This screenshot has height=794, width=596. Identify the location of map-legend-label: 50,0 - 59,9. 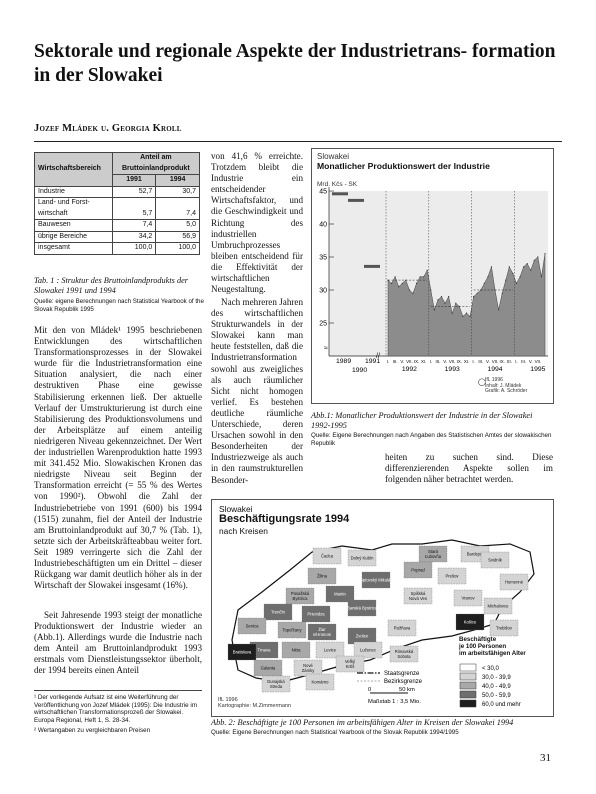
(496, 696).